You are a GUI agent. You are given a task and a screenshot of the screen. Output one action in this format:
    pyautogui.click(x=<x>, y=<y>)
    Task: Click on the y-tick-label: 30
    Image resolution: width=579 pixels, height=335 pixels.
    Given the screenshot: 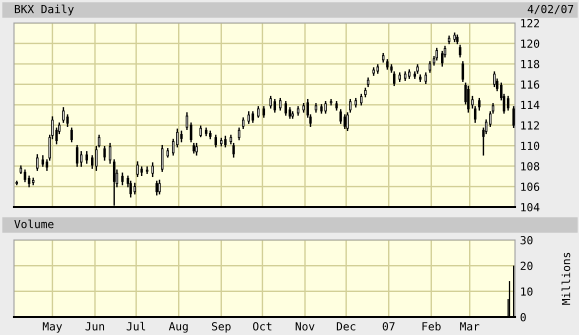 What is the action you would take?
    pyautogui.click(x=526, y=240)
    